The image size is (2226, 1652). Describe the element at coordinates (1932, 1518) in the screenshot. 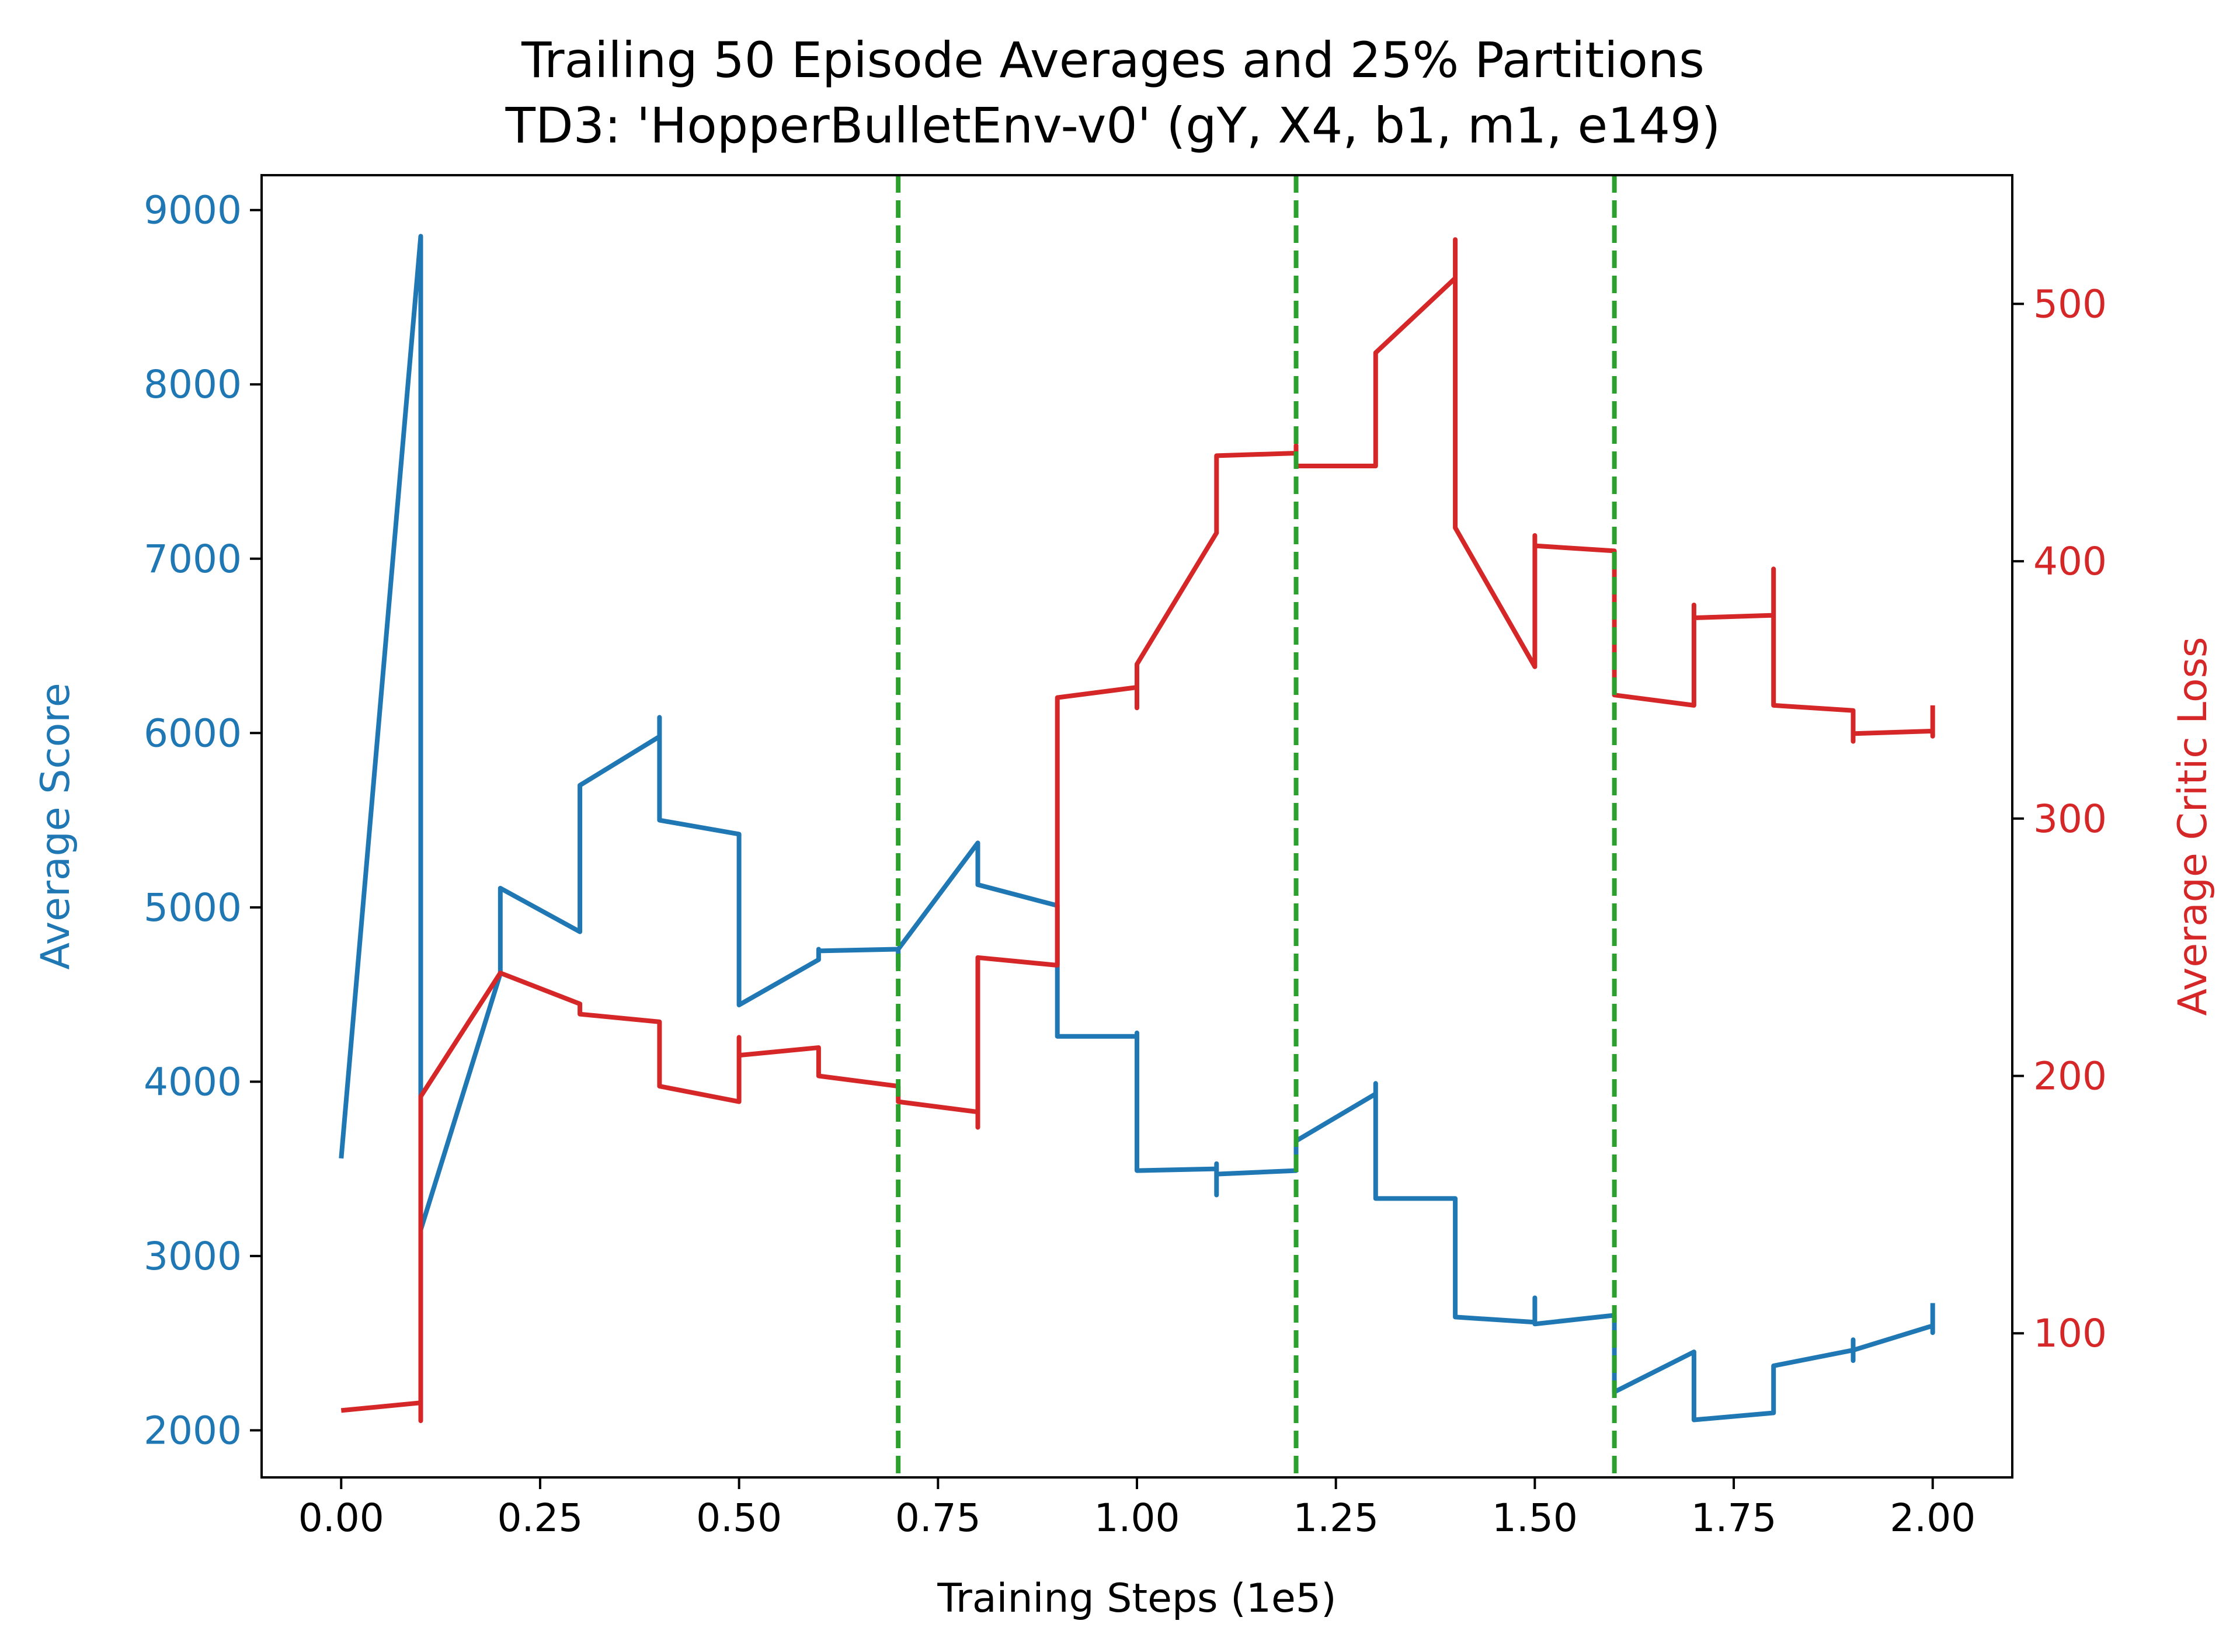

I see `x-tick-label: 2.00` at that location.